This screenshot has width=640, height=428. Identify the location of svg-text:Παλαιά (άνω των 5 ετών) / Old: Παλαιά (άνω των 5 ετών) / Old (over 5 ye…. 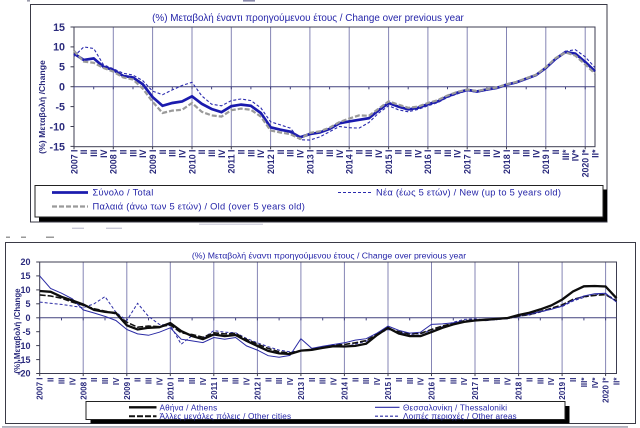
(199, 207).